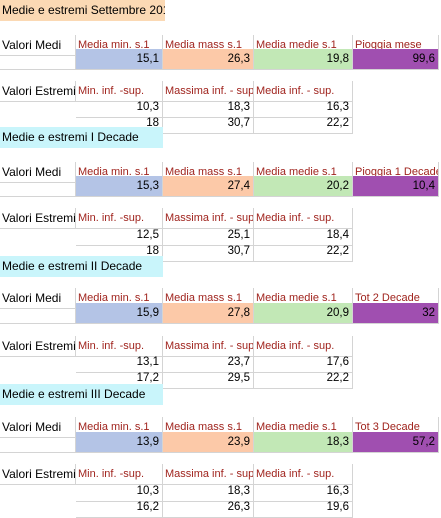 The width and height of the screenshot is (441, 518). I want to click on value-pioggia: 57,2, so click(396, 442).